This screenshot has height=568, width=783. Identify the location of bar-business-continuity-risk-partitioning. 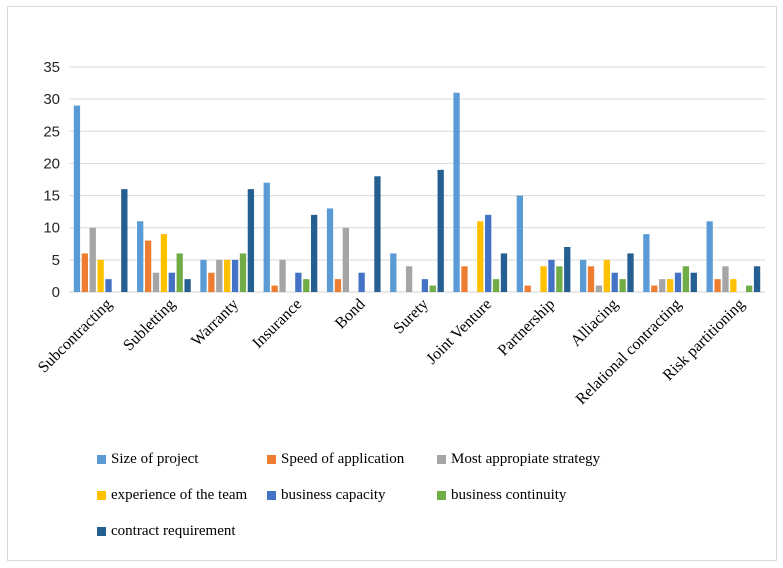
(749, 288).